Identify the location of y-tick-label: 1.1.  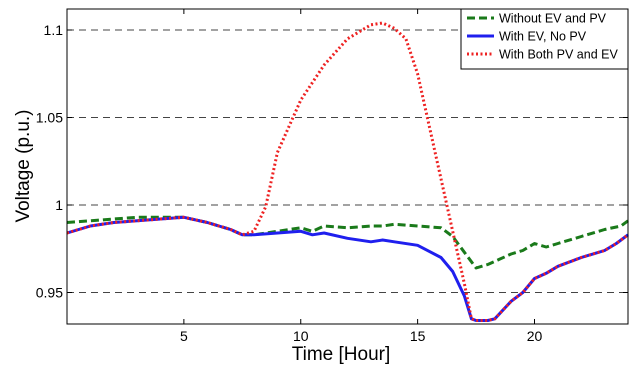
(54, 30).